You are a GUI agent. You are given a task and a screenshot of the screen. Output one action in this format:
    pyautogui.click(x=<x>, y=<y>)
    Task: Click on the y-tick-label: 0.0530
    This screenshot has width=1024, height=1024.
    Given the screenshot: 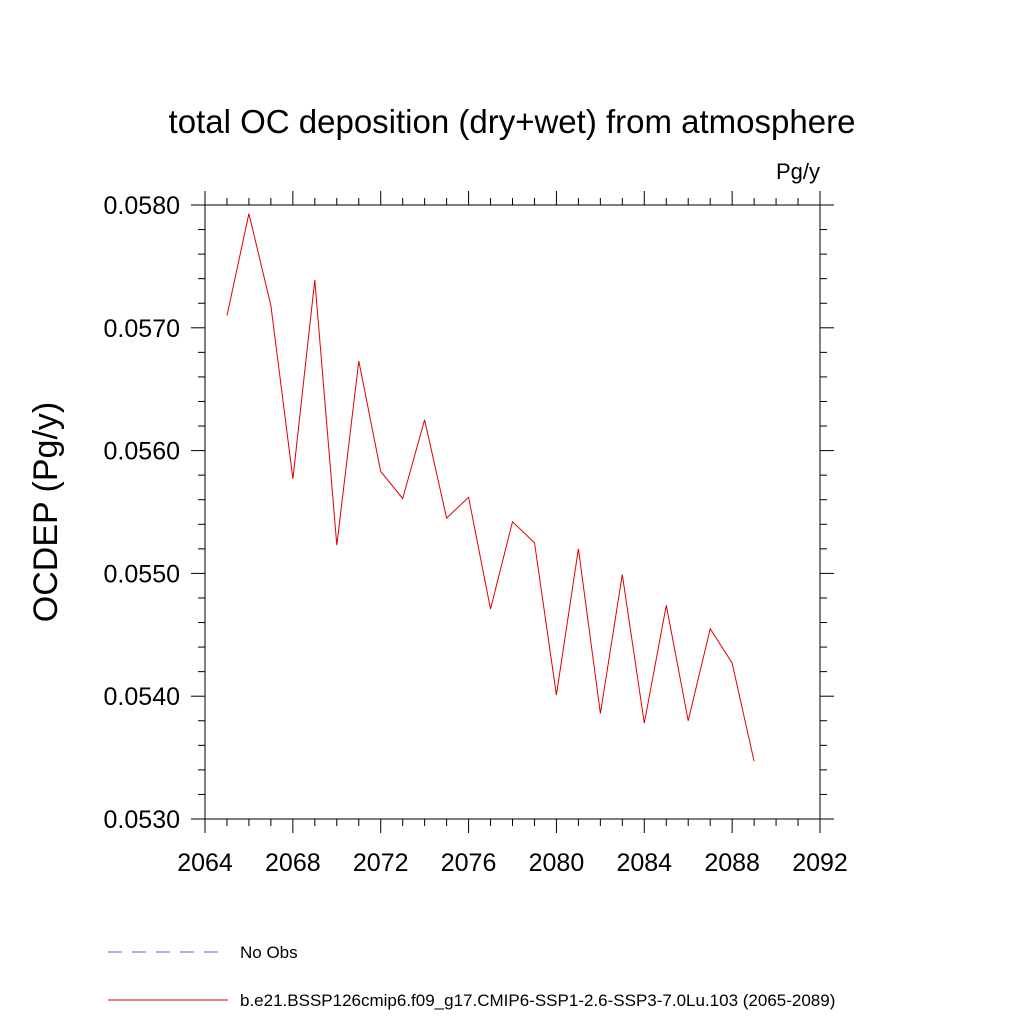 What is the action you would take?
    pyautogui.click(x=142, y=820)
    